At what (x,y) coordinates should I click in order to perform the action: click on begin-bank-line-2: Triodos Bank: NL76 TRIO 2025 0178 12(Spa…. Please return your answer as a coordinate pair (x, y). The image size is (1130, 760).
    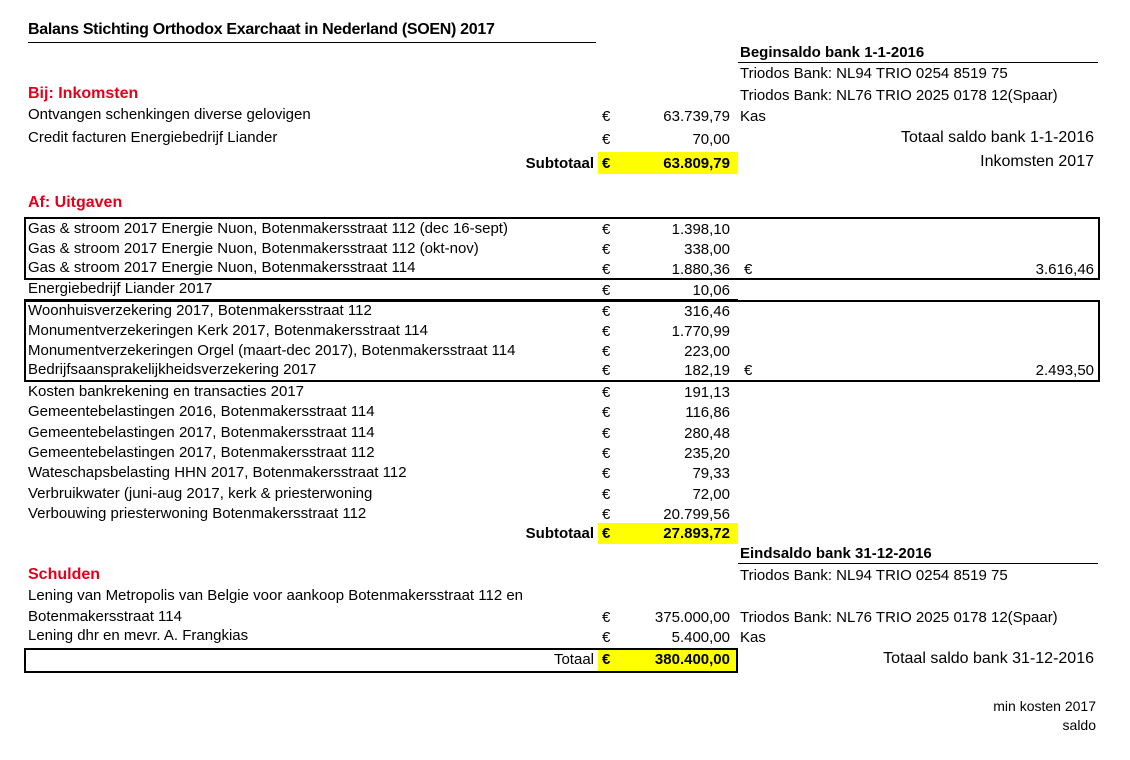
    Looking at the image, I should click on (899, 95).